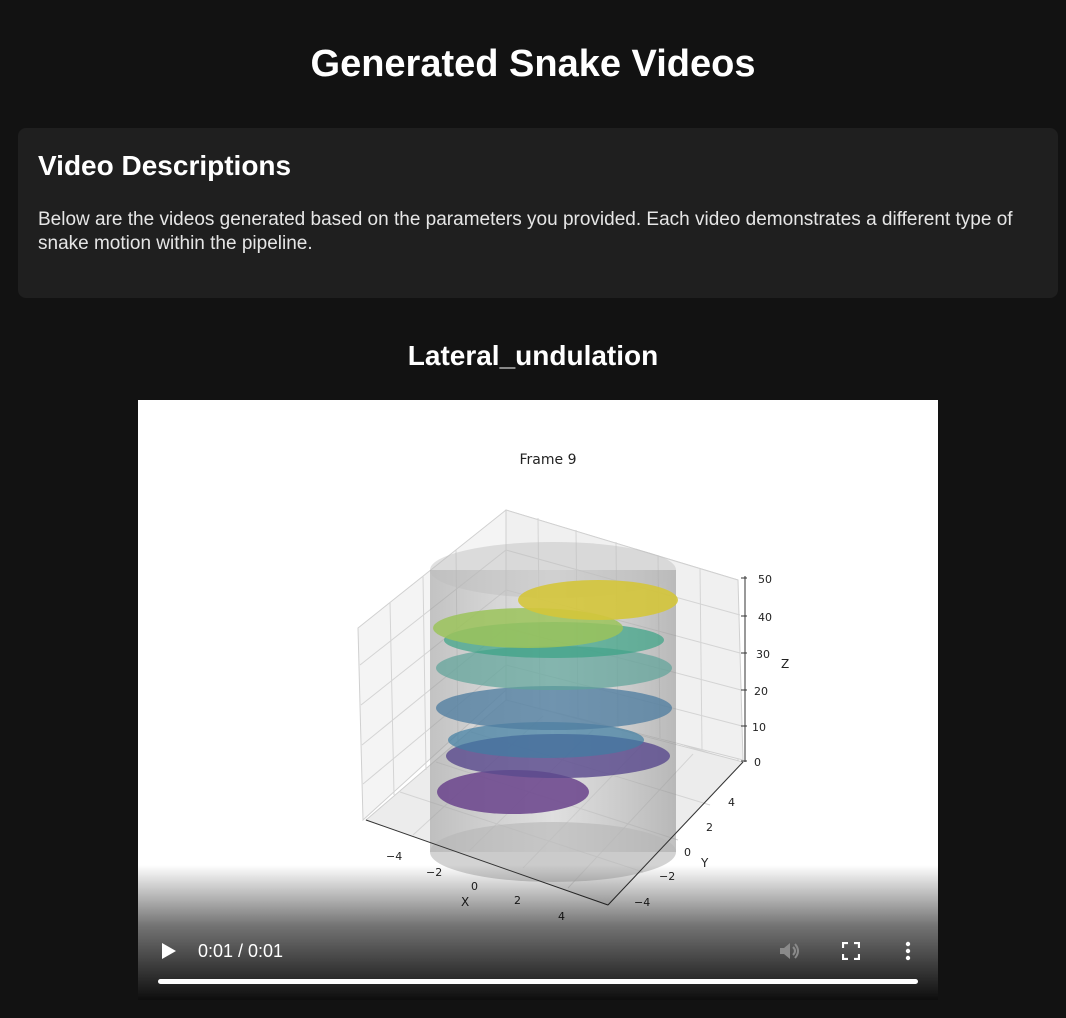 The width and height of the screenshot is (1066, 1018). I want to click on snake-helix, so click(555, 697).